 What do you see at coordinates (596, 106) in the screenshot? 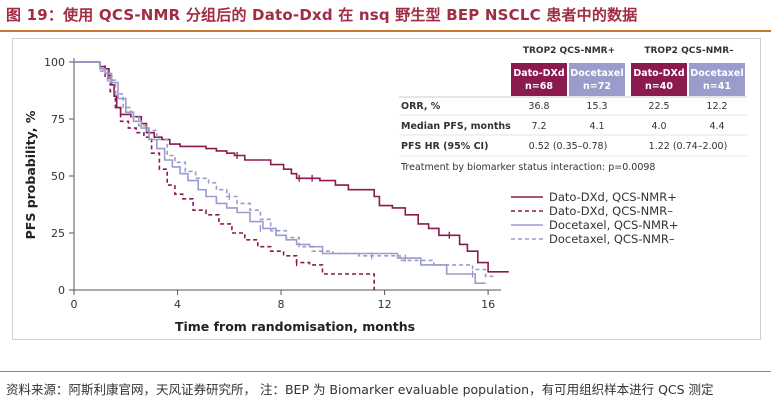
I see `cell-orr-doce-pos: 15.3` at bounding box center [596, 106].